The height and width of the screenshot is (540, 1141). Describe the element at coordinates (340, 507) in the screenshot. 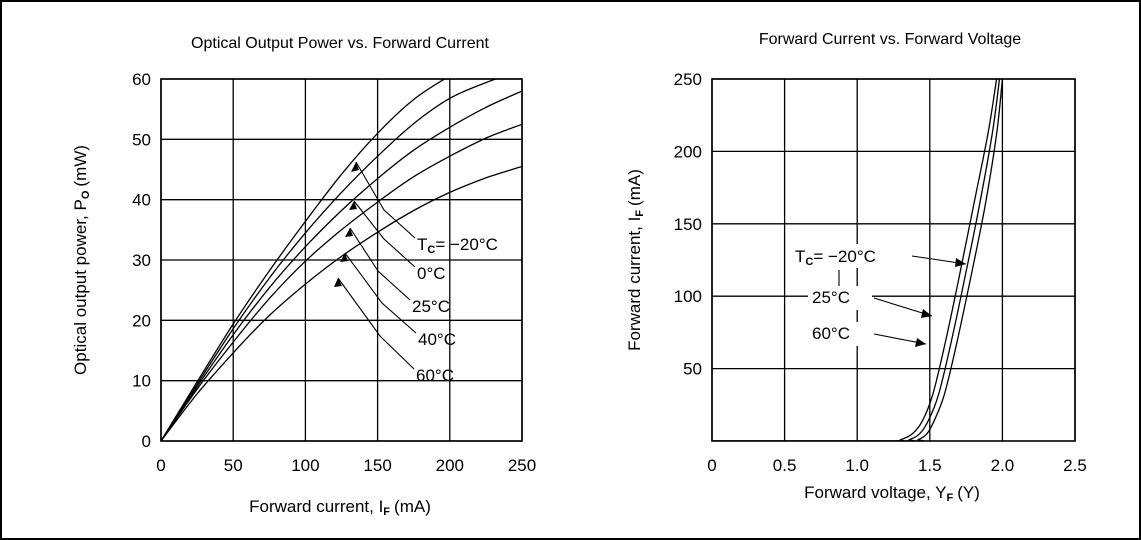

I see `chart1-x-axis-label: Forward current, IF (mA)` at that location.